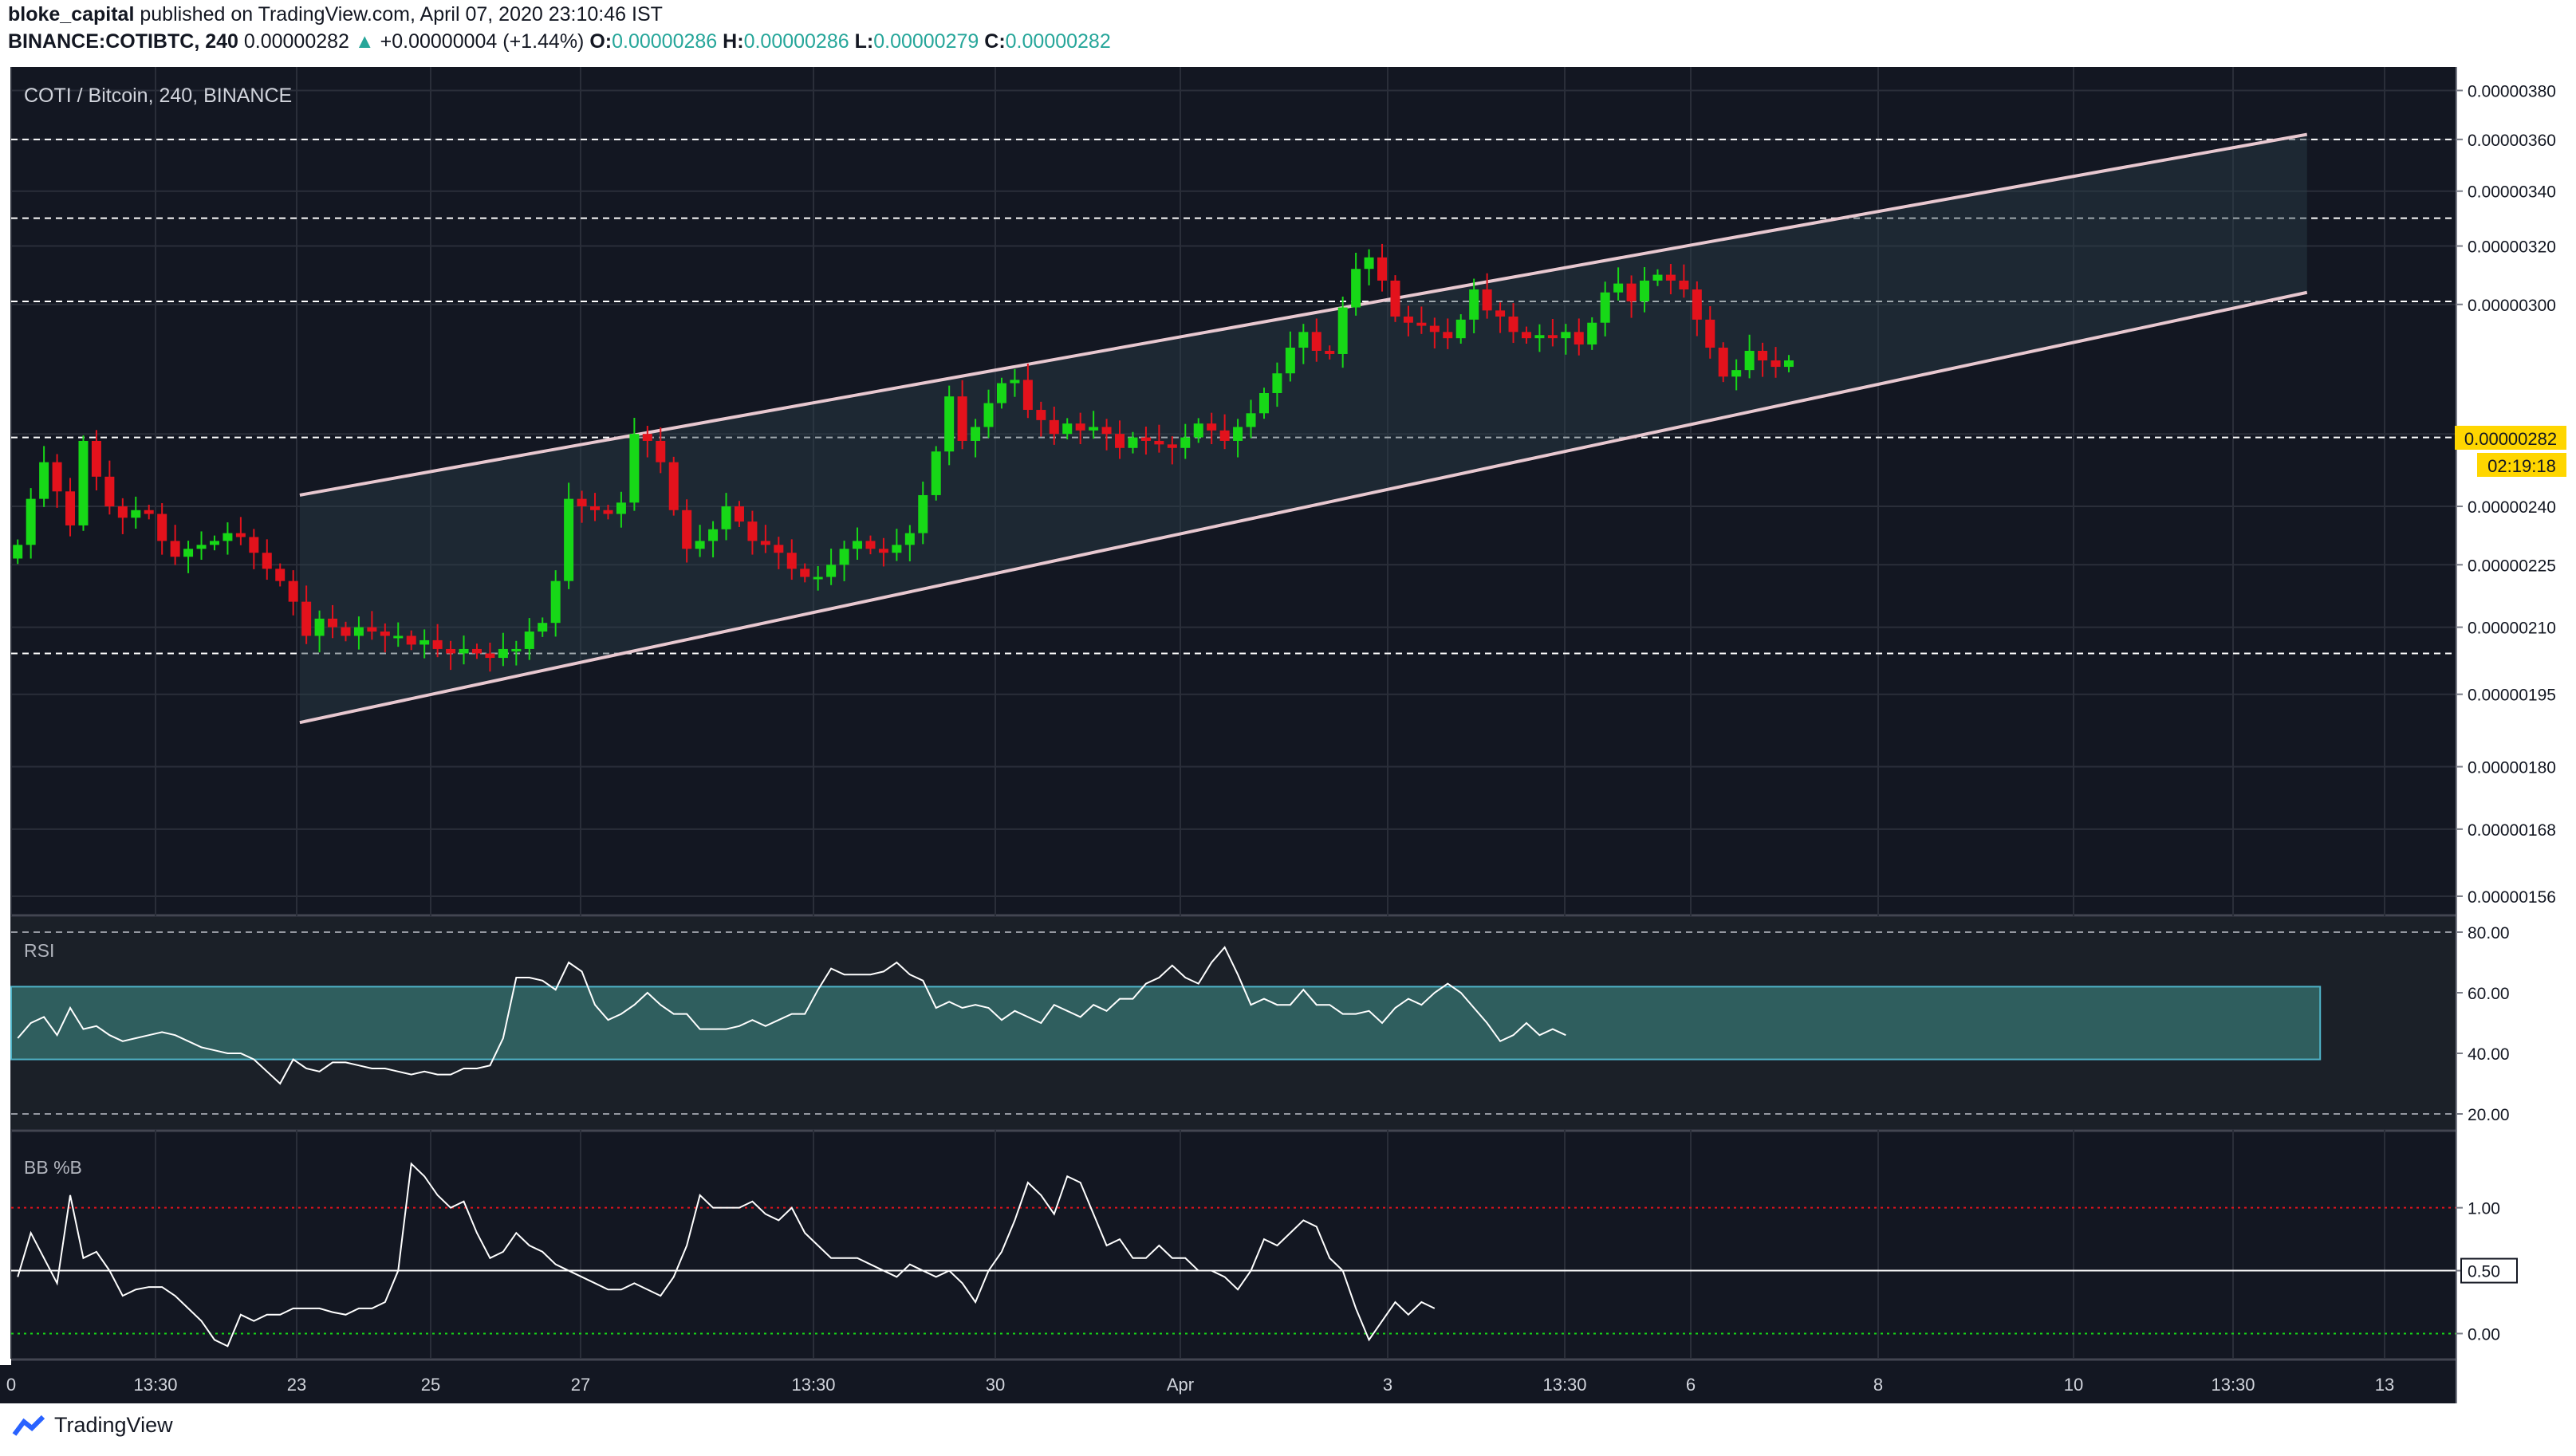 Image resolution: width=2576 pixels, height=1456 pixels. What do you see at coordinates (2384, 1385) in the screenshot?
I see `time-tick-label: 13` at bounding box center [2384, 1385].